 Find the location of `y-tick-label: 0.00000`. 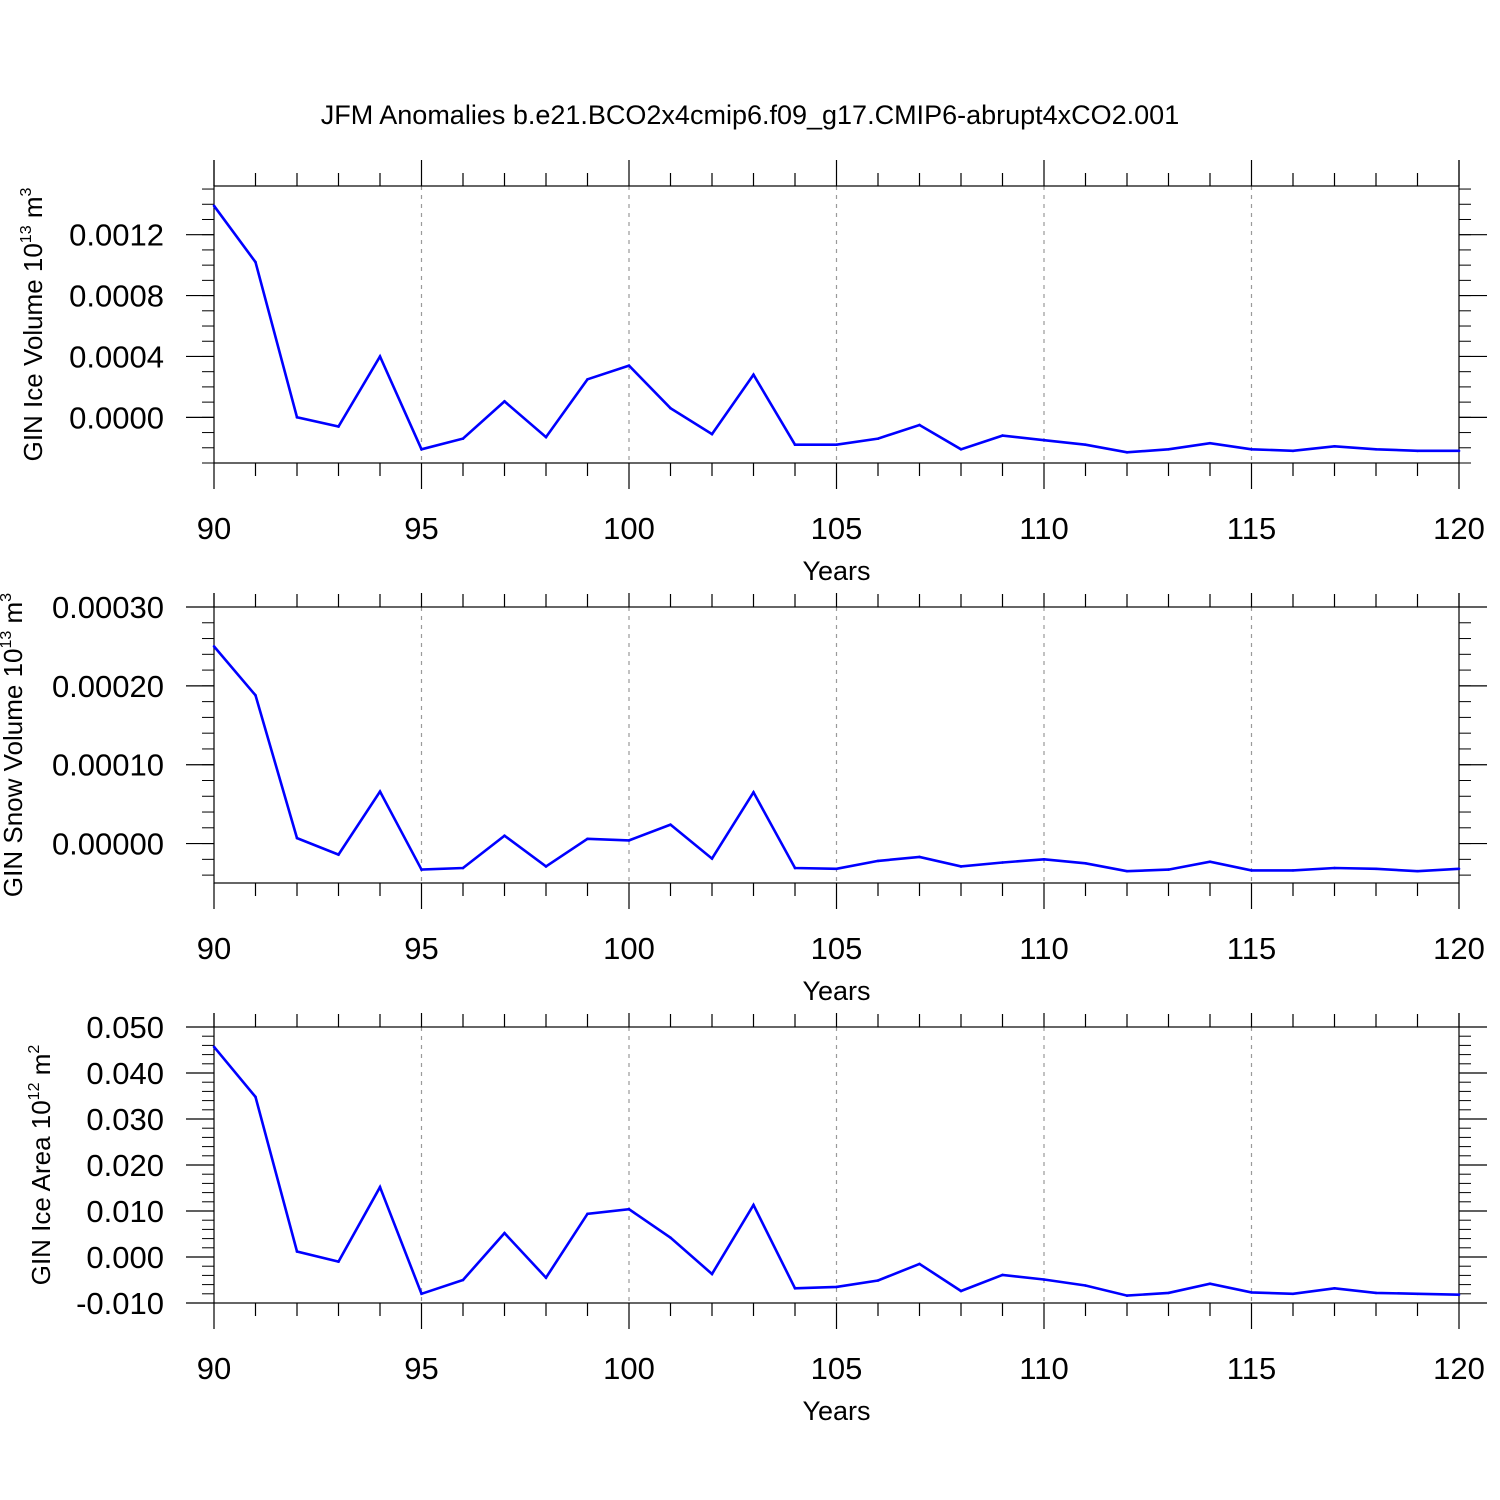

y-tick-label: 0.00000 is located at coordinates (108, 844).